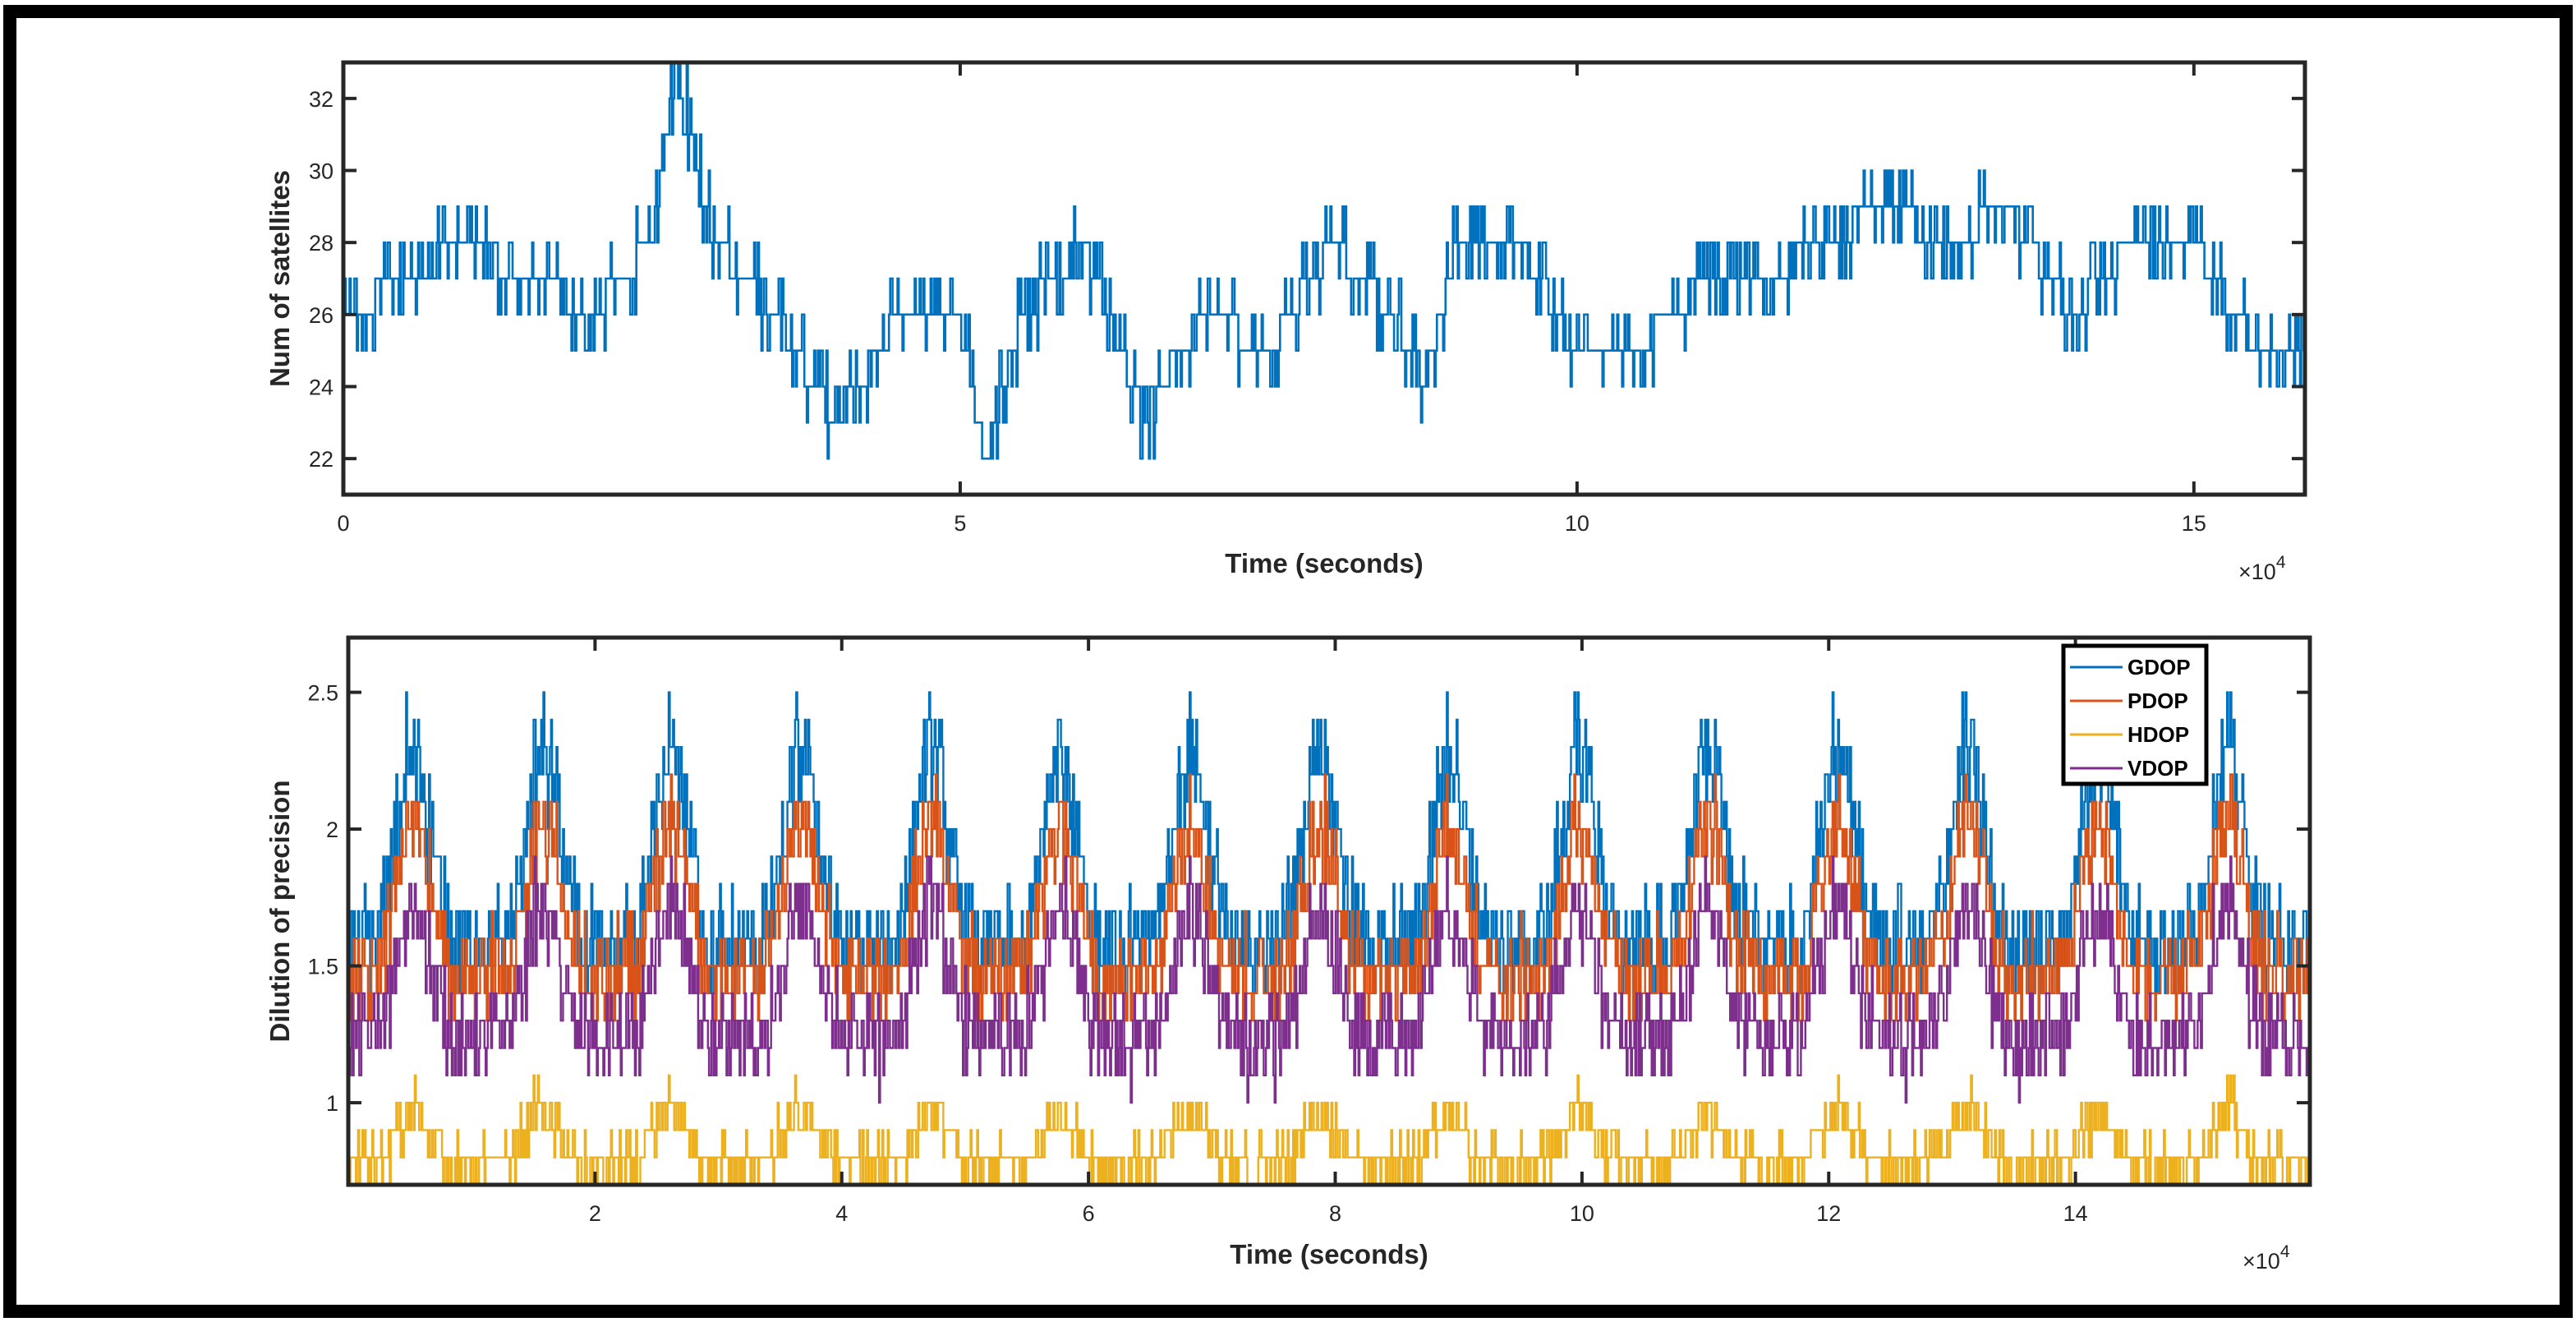 The width and height of the screenshot is (2576, 1322). Describe the element at coordinates (322, 693) in the screenshot. I see `dop-ytick-label: 2.5` at that location.